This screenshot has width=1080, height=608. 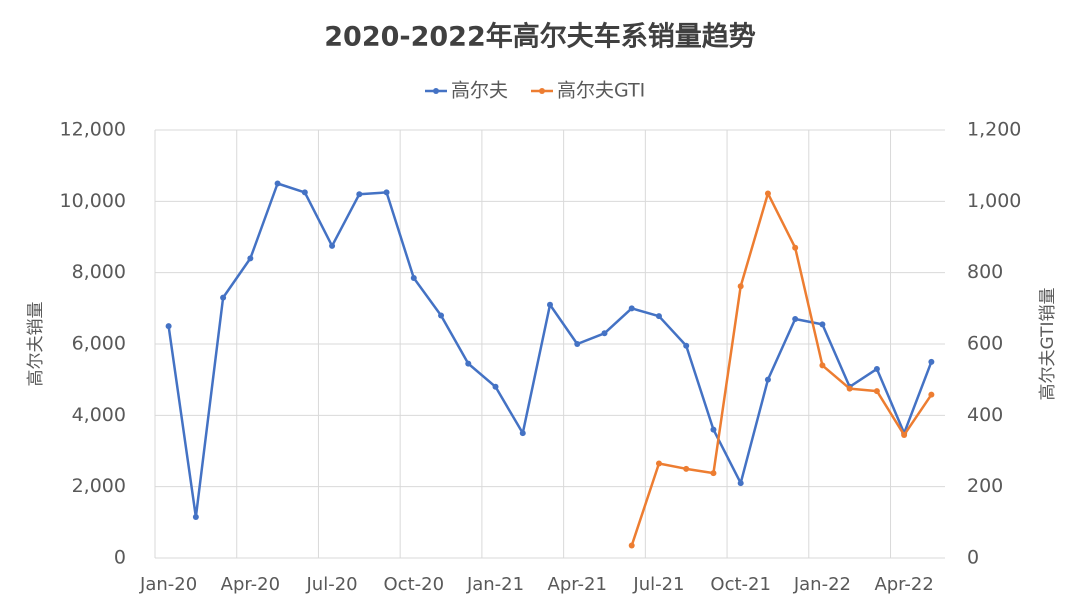 I want to click on x-tick-label: Jan-20, so click(x=168, y=584).